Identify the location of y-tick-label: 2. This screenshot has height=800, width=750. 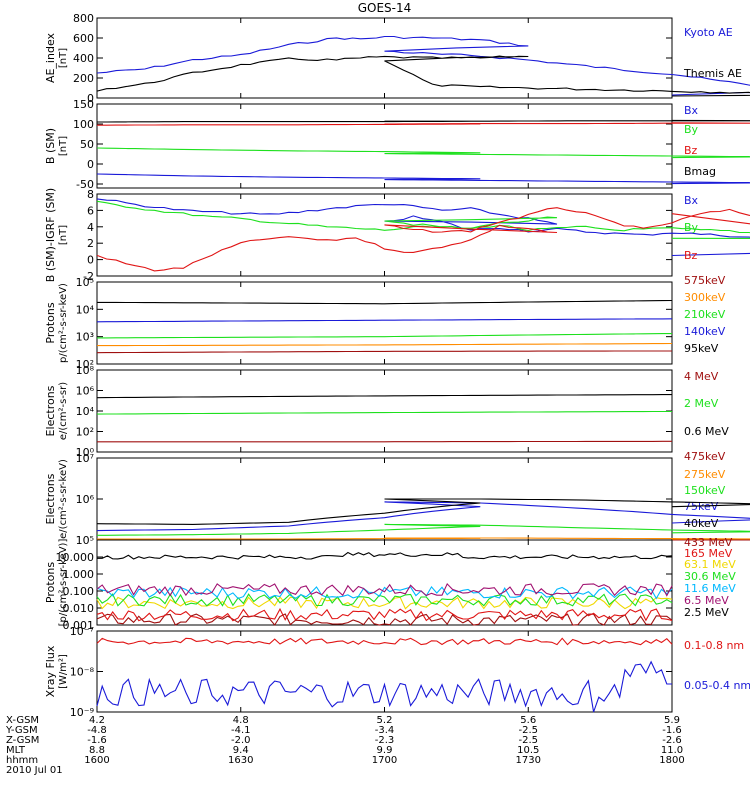
(90, 243).